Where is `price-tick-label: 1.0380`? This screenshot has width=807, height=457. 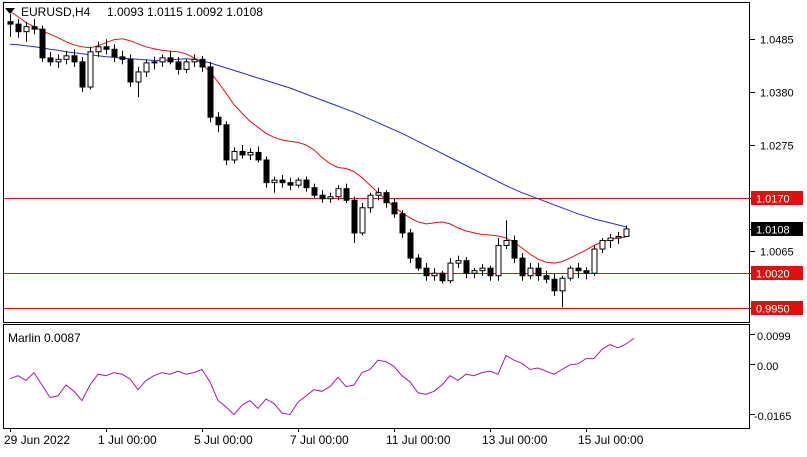 price-tick-label: 1.0380 is located at coordinates (777, 94).